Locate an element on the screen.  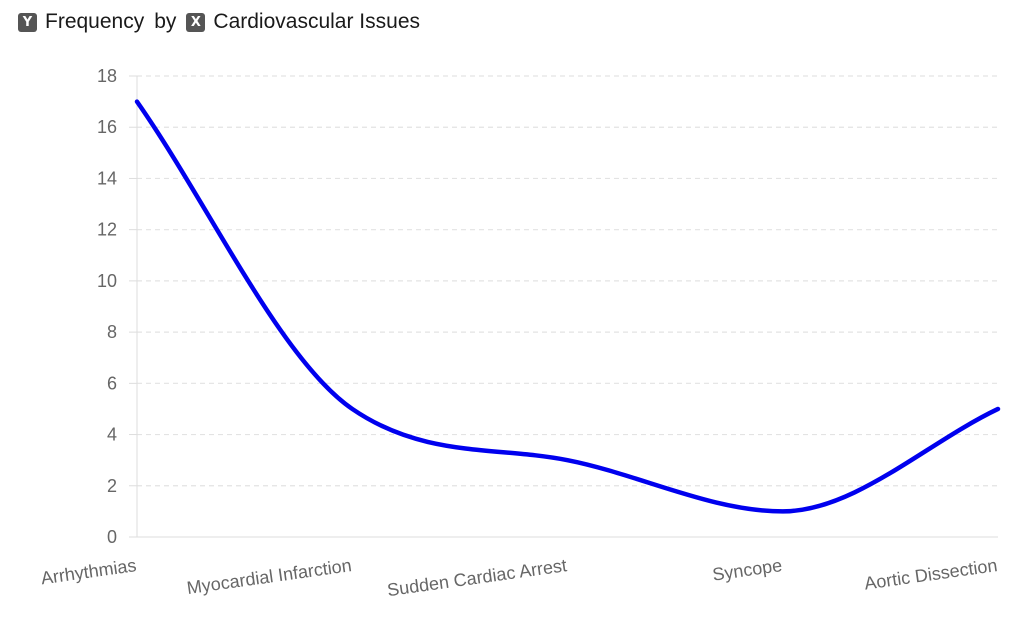
x-axis-badge: X is located at coordinates (196, 22).